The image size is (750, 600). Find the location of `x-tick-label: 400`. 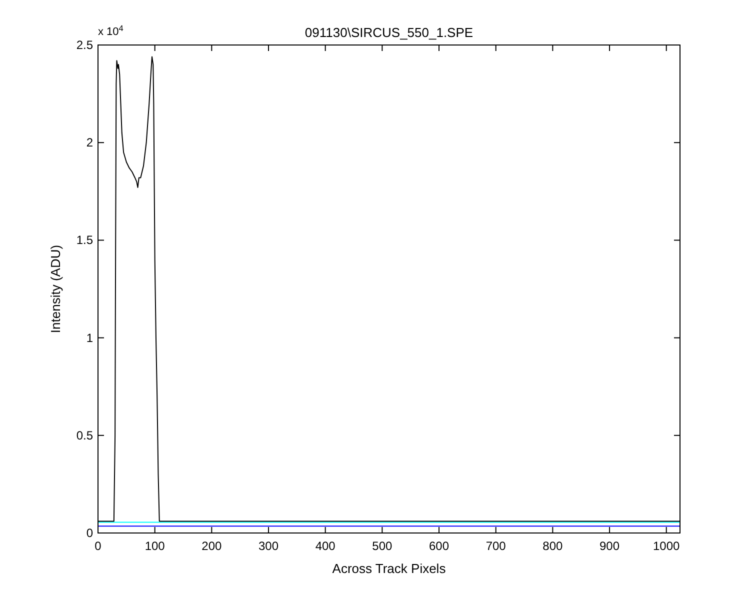

x-tick-label: 400 is located at coordinates (325, 546).